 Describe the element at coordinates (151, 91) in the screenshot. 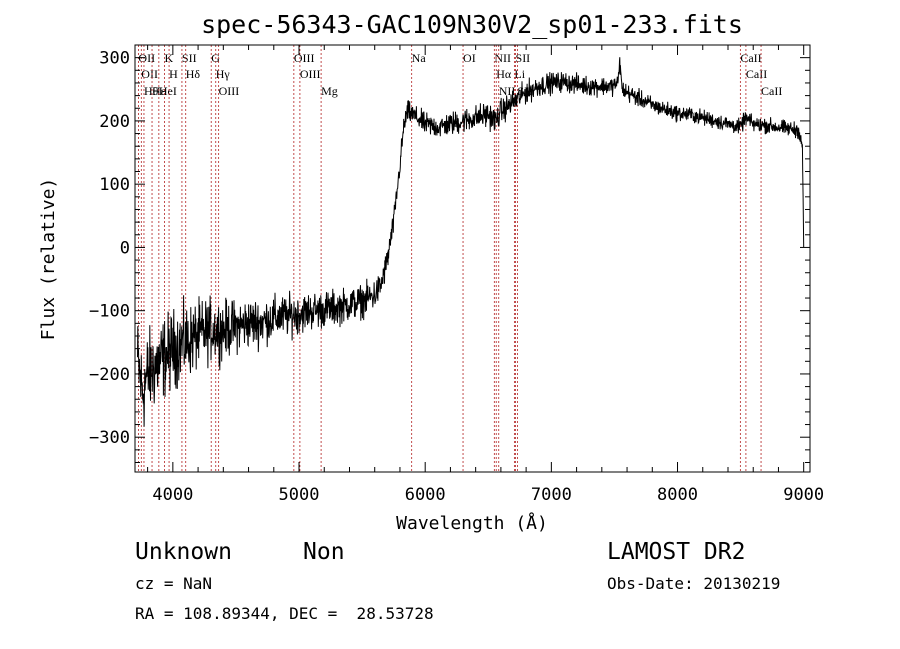

I see `spectral-line-label: Hθ` at that location.